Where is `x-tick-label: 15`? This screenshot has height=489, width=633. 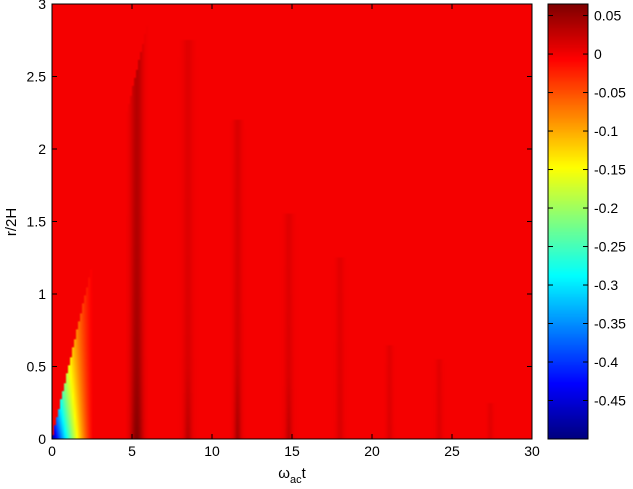
x-tick-label: 15 is located at coordinates (292, 451).